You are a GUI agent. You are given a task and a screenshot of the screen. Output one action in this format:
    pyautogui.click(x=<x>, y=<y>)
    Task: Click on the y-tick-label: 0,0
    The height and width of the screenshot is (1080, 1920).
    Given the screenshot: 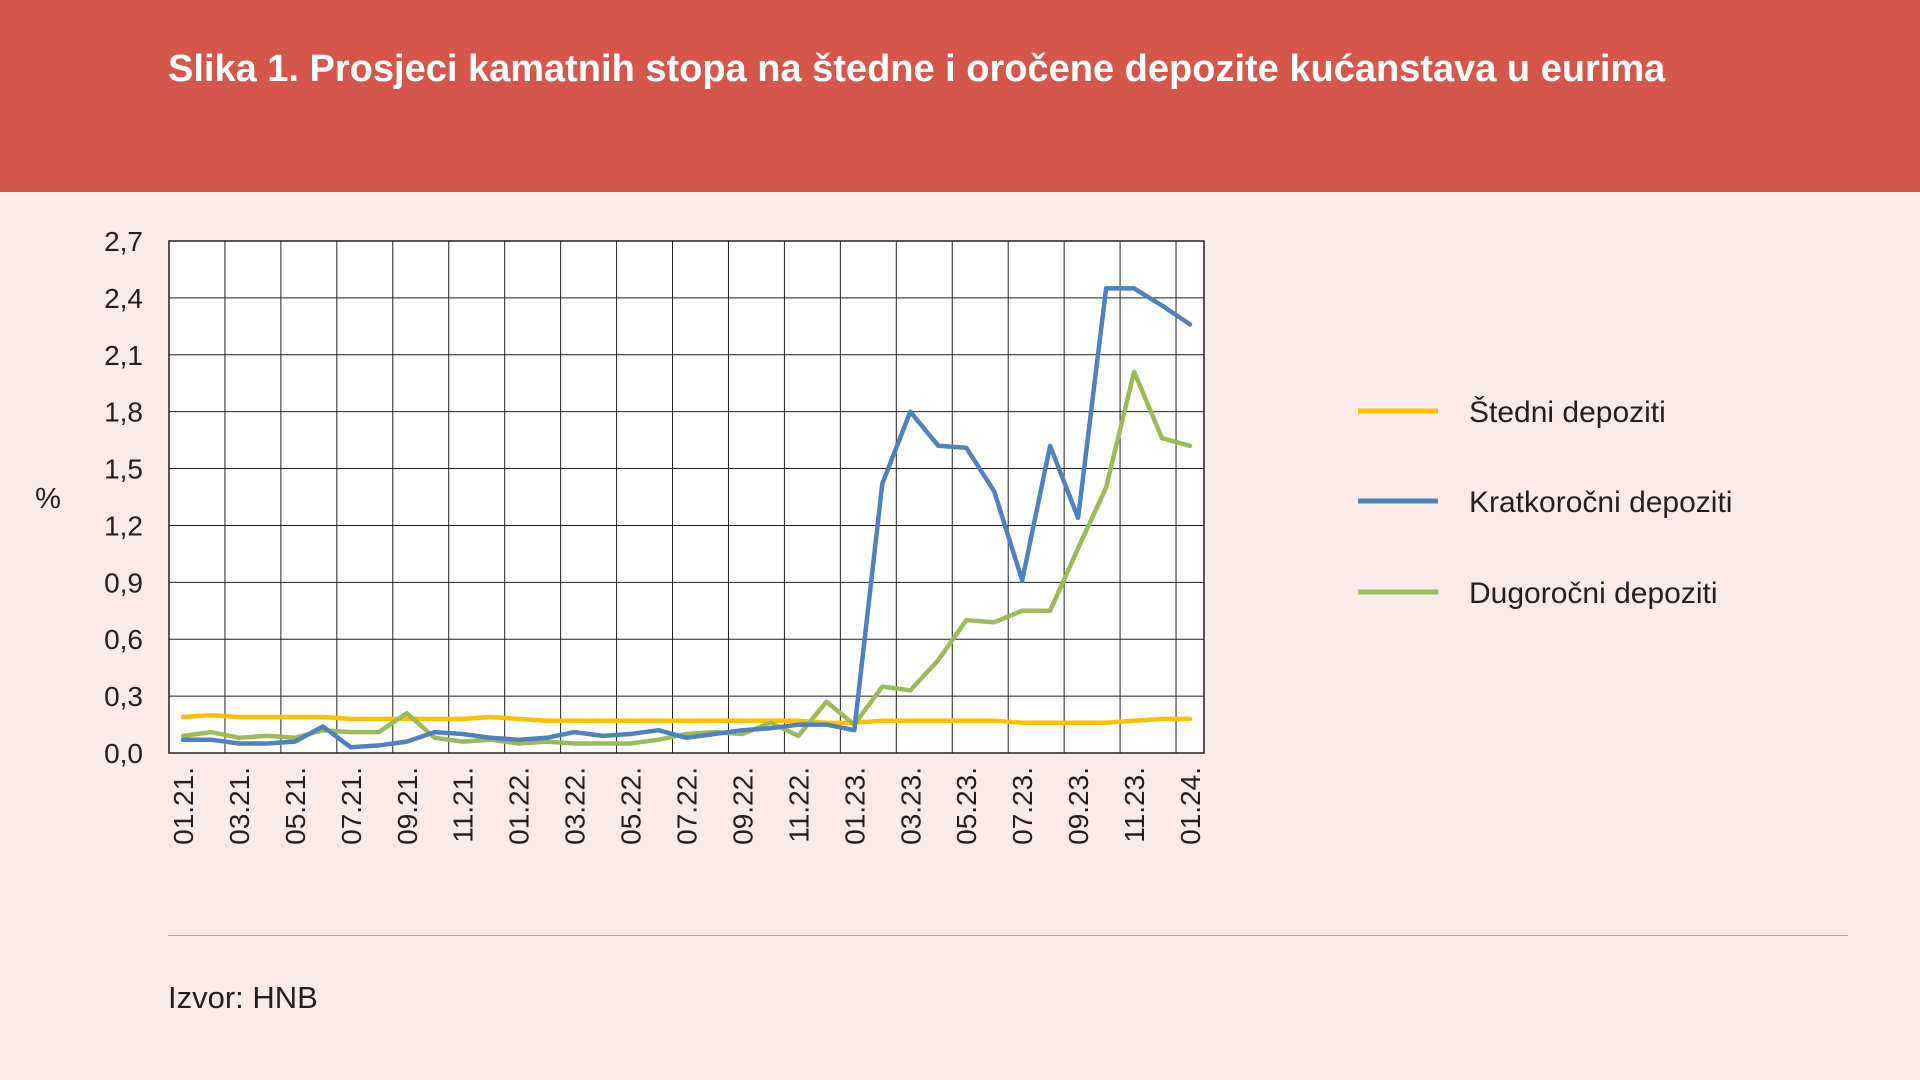 What is the action you would take?
    pyautogui.click(x=123, y=753)
    